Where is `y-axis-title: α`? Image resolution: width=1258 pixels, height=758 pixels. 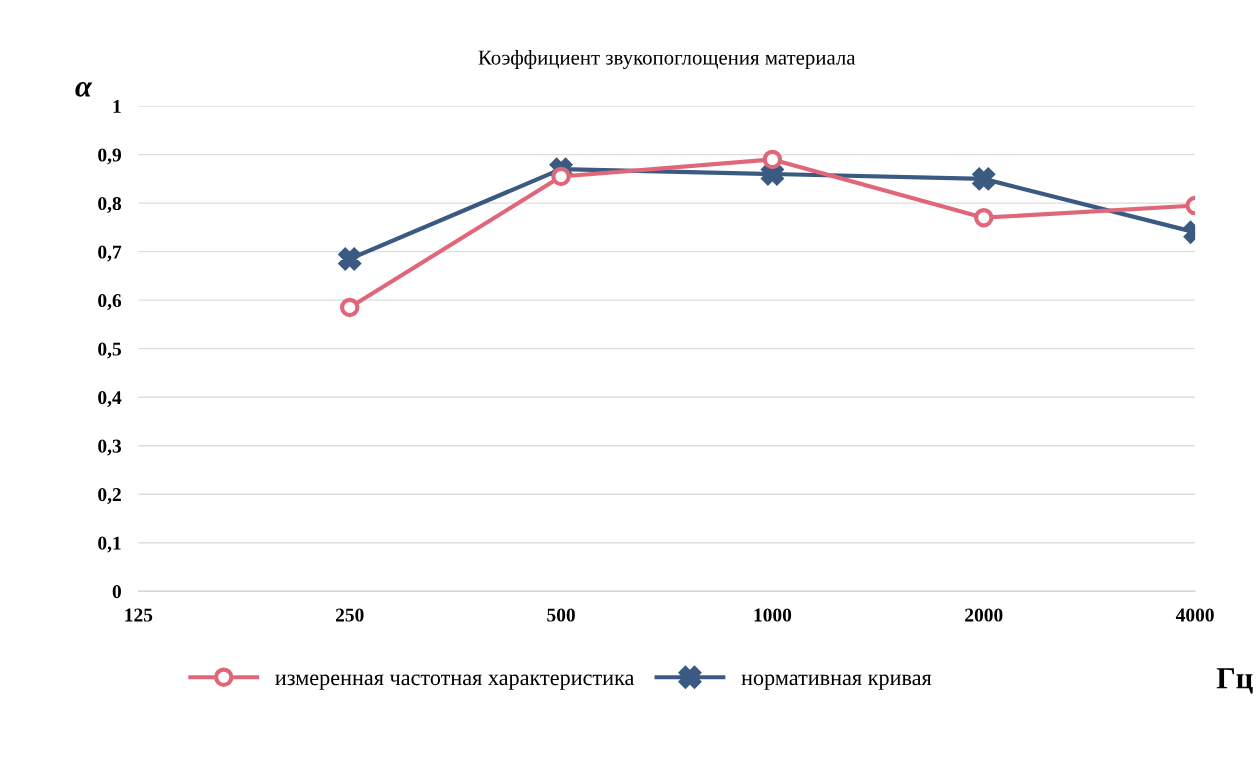 y-axis-title: α is located at coordinates (84, 89).